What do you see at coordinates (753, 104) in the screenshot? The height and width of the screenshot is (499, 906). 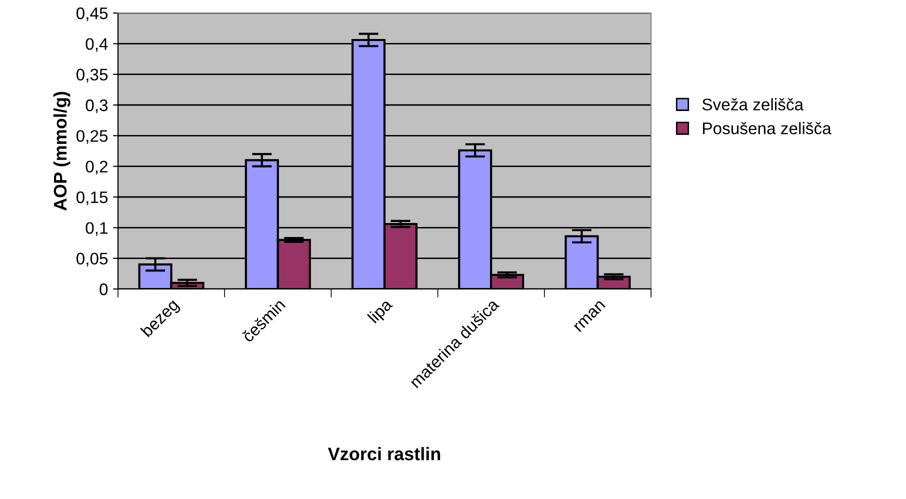 I see `legend-label: Sveža zelišča` at bounding box center [753, 104].